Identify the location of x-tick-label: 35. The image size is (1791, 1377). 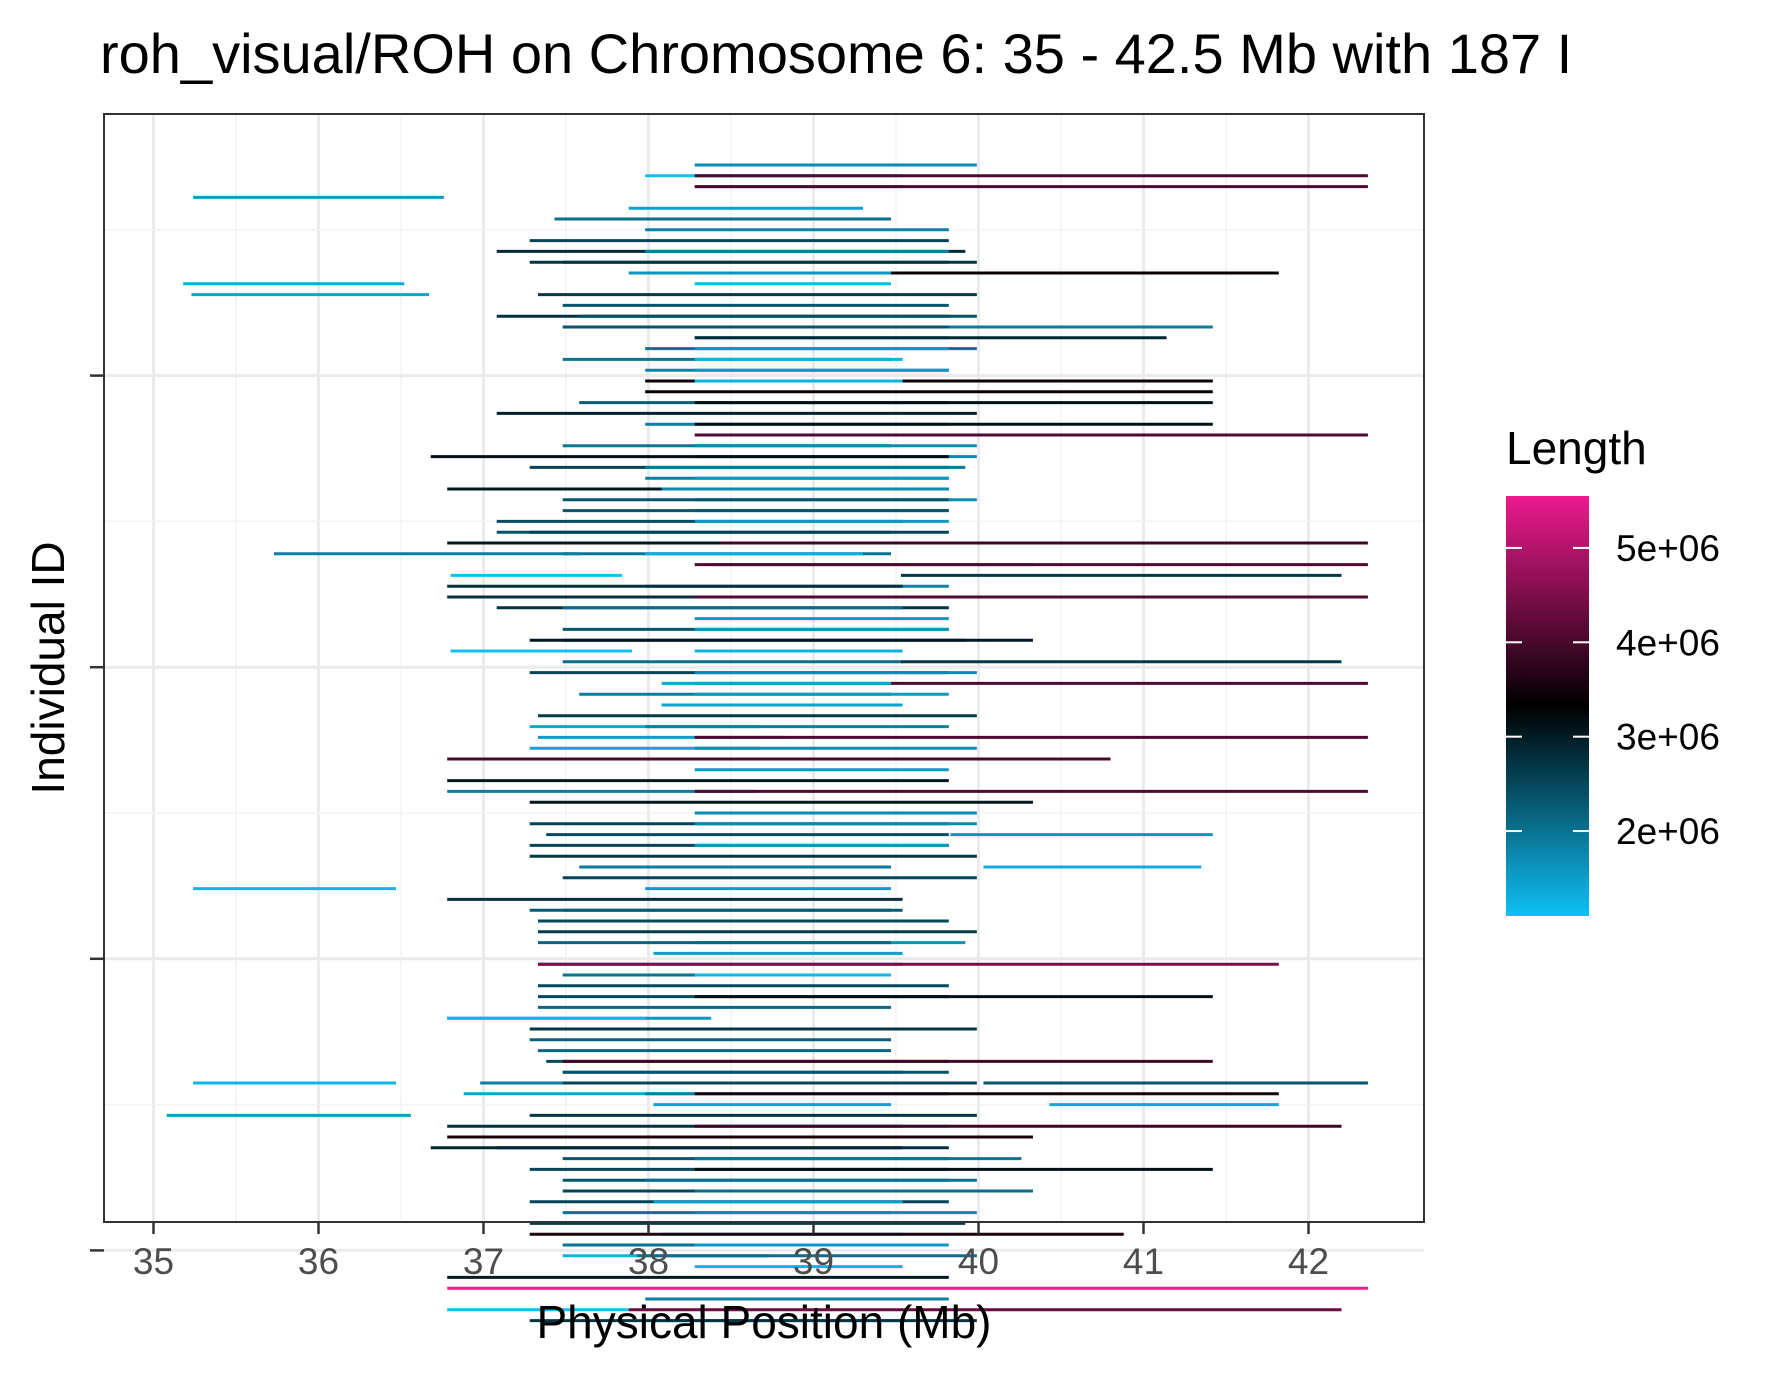
(153, 1261).